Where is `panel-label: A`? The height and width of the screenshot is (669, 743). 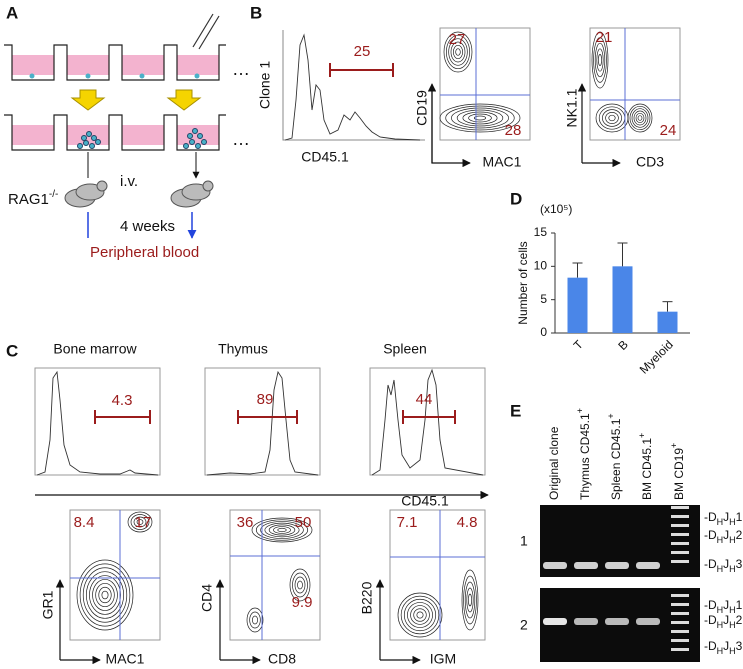
panel-label: A is located at coordinates (12, 12).